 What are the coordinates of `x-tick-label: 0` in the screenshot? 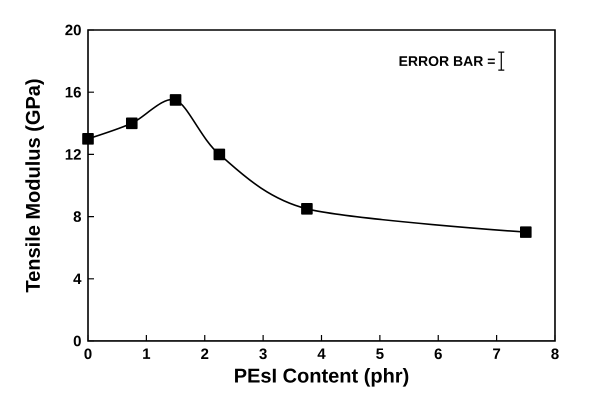 It's located at (88, 354).